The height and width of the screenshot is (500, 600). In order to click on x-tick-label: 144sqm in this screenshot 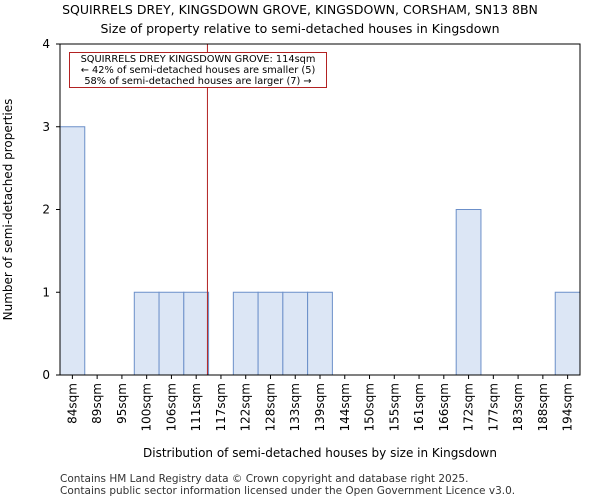, I will do `click(345, 407)`.